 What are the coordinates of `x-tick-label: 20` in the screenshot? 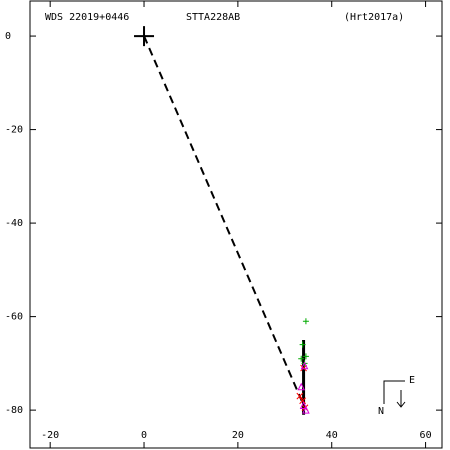 It's located at (238, 435).